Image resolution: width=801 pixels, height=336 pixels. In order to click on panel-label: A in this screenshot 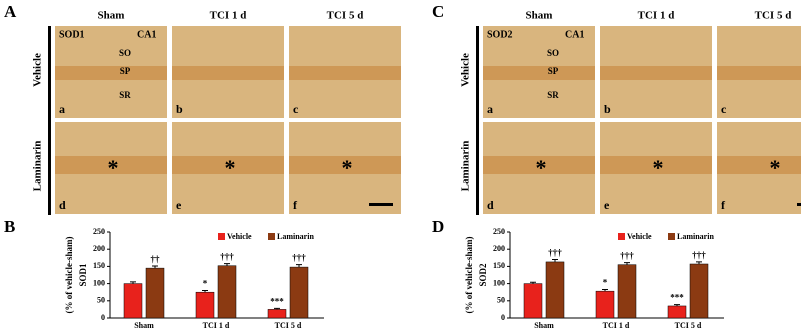, I will do `click(10, 11)`.